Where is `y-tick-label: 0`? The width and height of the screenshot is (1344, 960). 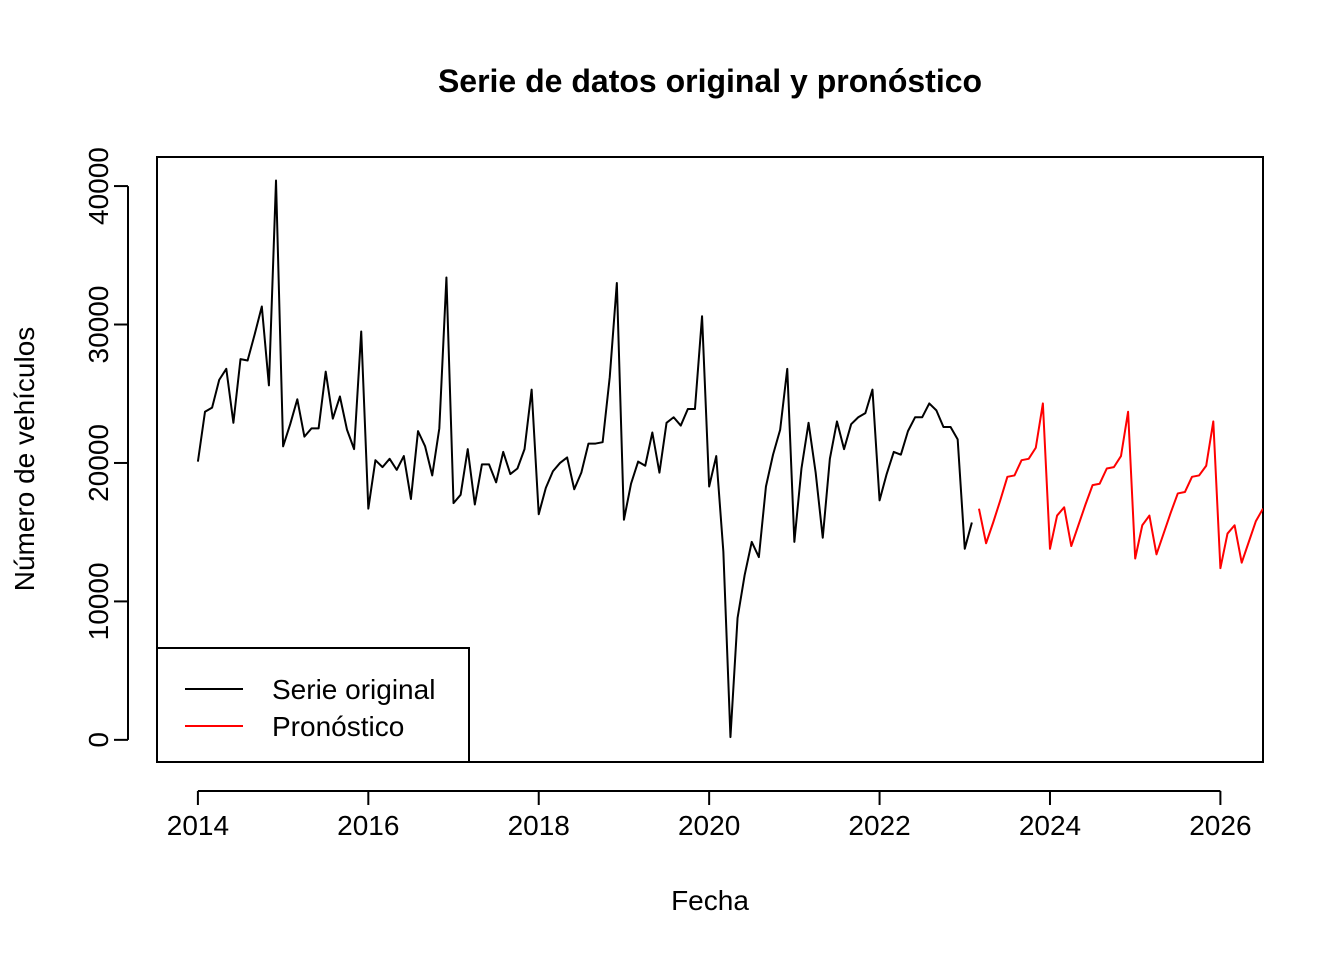
y-tick-label: 0 is located at coordinates (98, 740).